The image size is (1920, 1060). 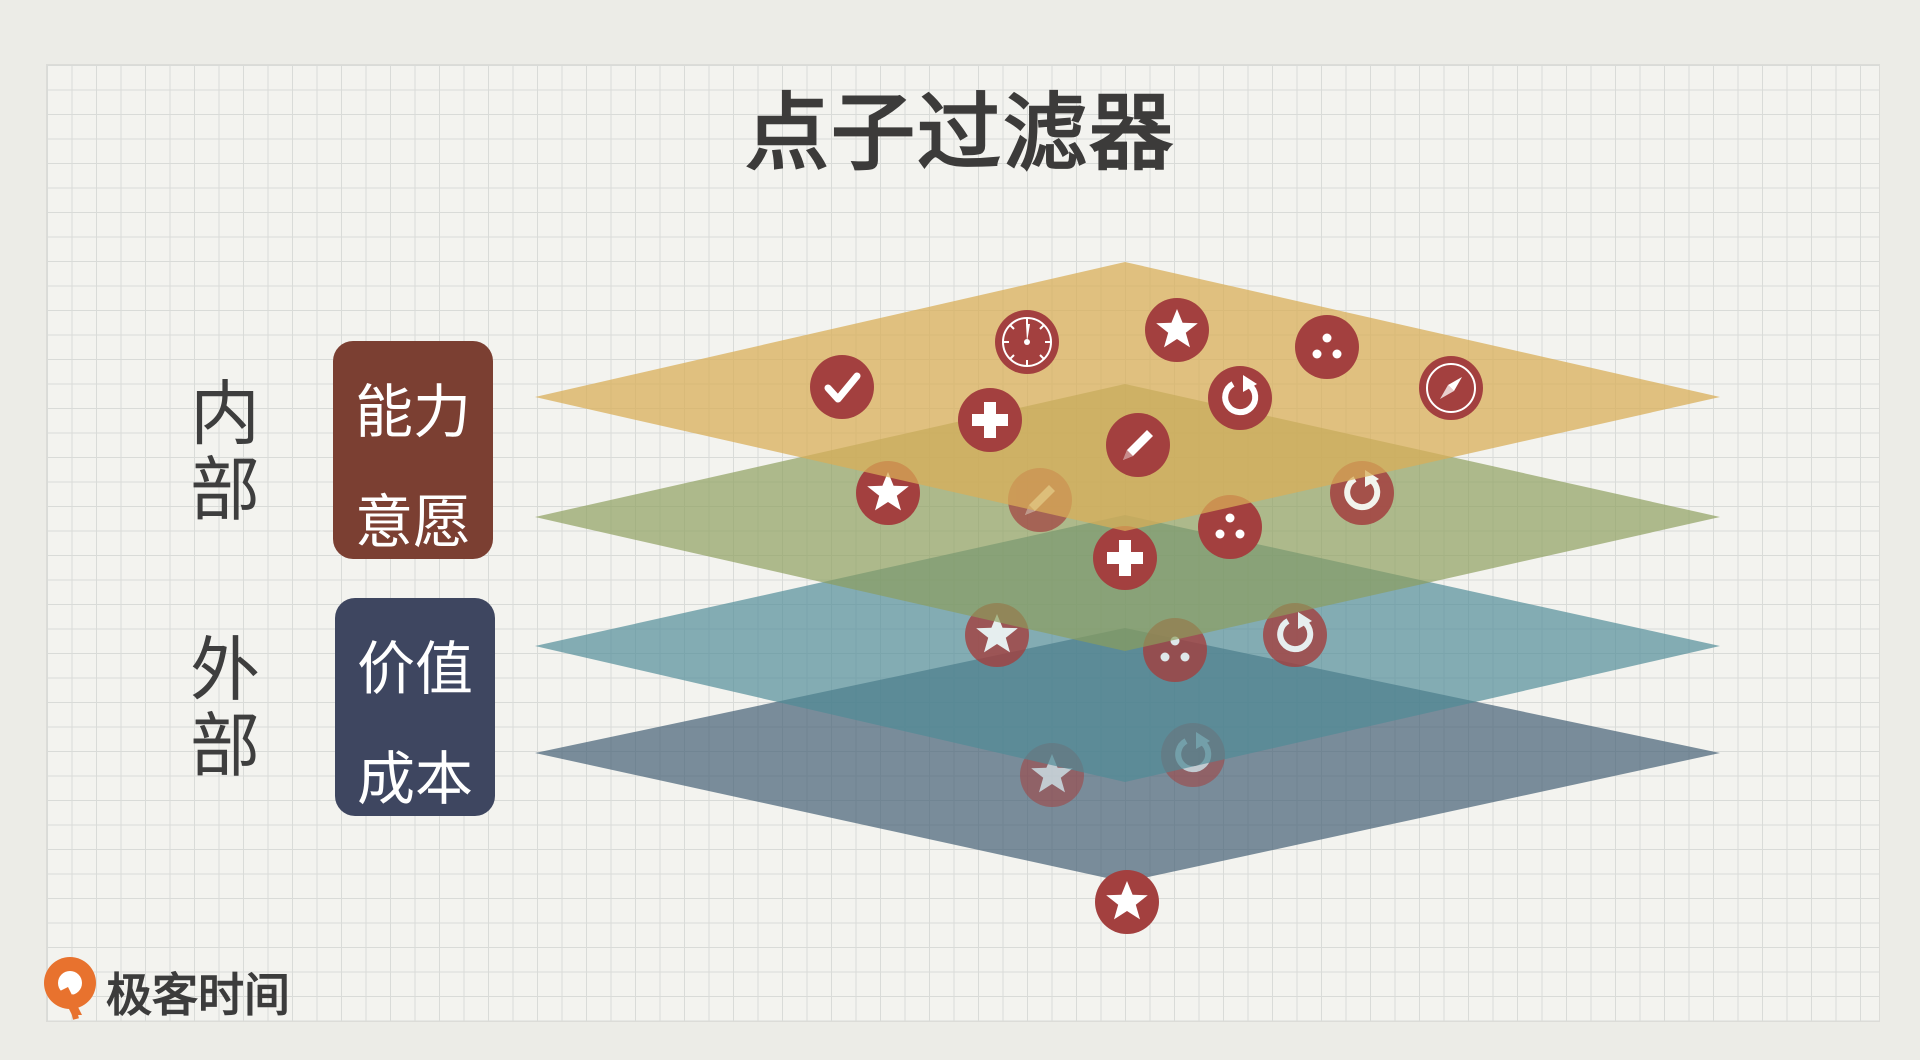 I want to click on label-external: 外 部, so click(x=225, y=708).